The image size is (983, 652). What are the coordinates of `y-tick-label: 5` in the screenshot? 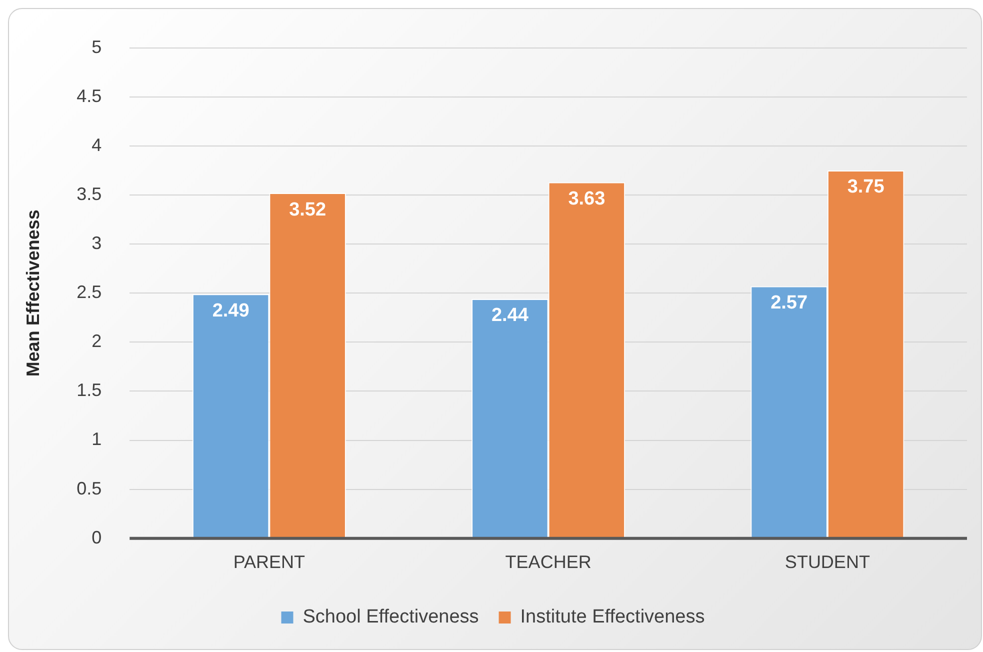 It's located at (97, 46).